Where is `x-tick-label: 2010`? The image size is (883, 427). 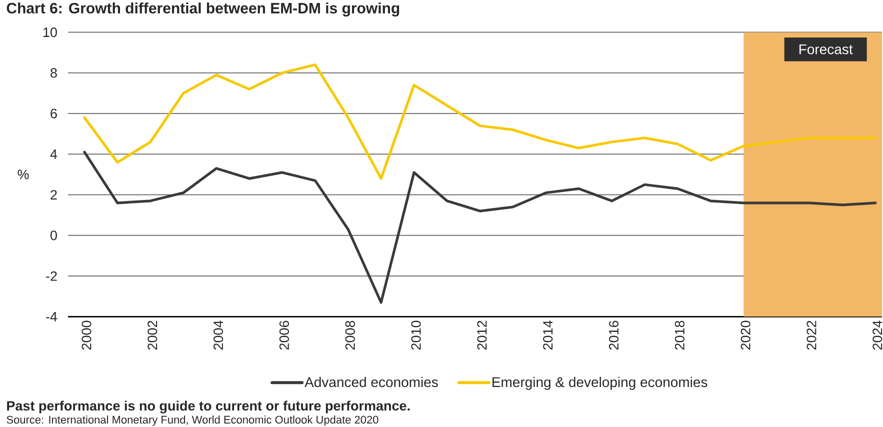
x-tick-label: 2010 is located at coordinates (416, 335).